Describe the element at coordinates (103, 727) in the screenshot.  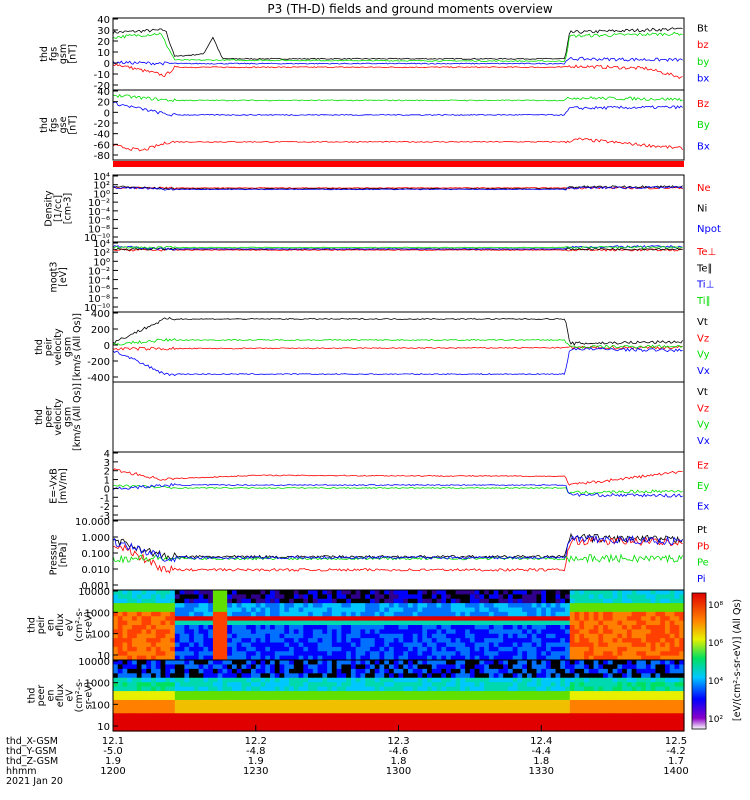
I see `y-tick-label: 10` at that location.